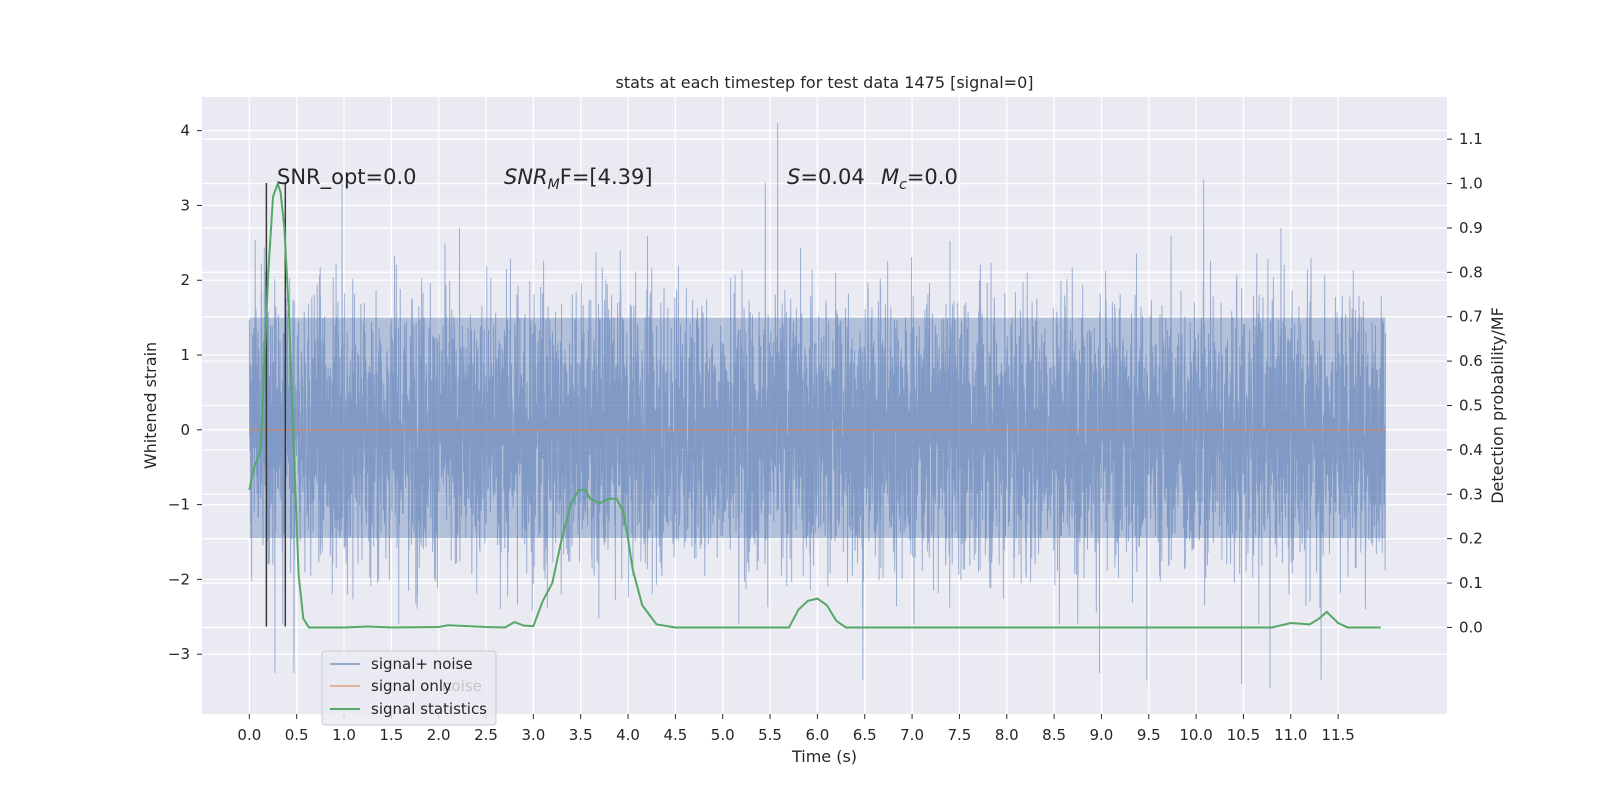 The image size is (1600, 800). Describe the element at coordinates (533, 735) in the screenshot. I see `x-tick-label: 3.0` at that location.